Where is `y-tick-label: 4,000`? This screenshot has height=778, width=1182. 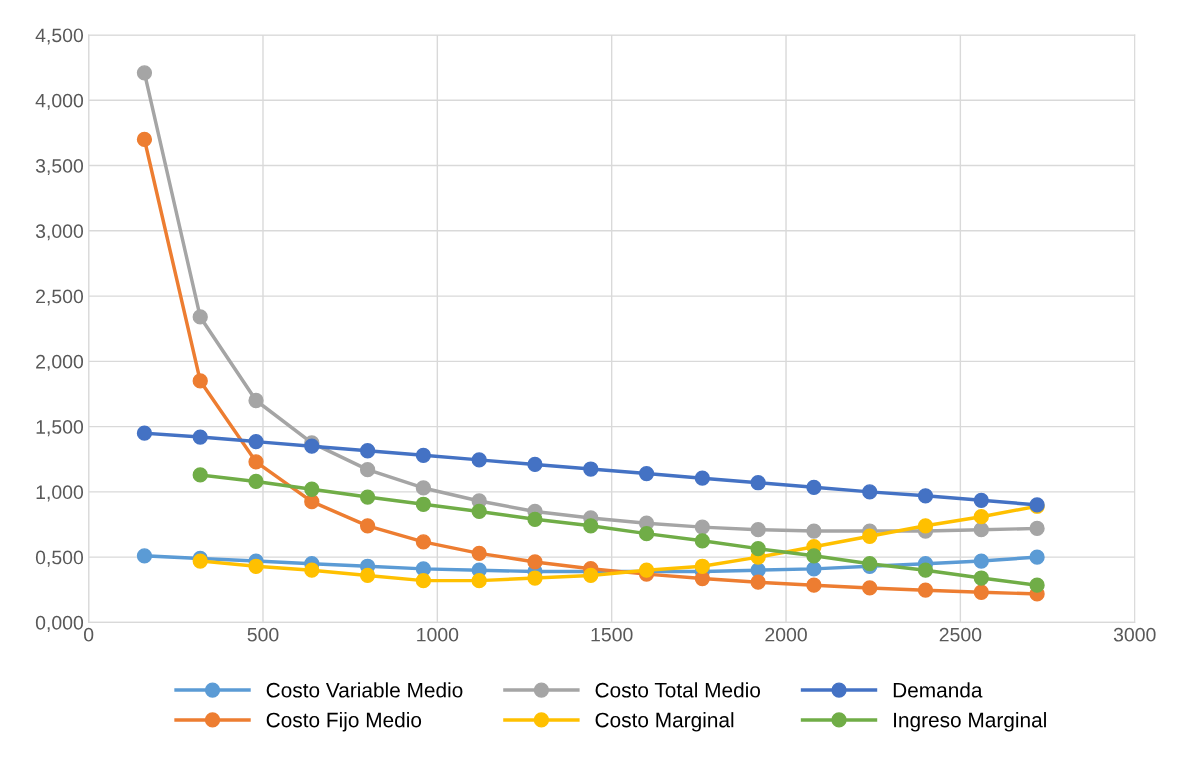 y-tick-label: 4,000 is located at coordinates (59, 101).